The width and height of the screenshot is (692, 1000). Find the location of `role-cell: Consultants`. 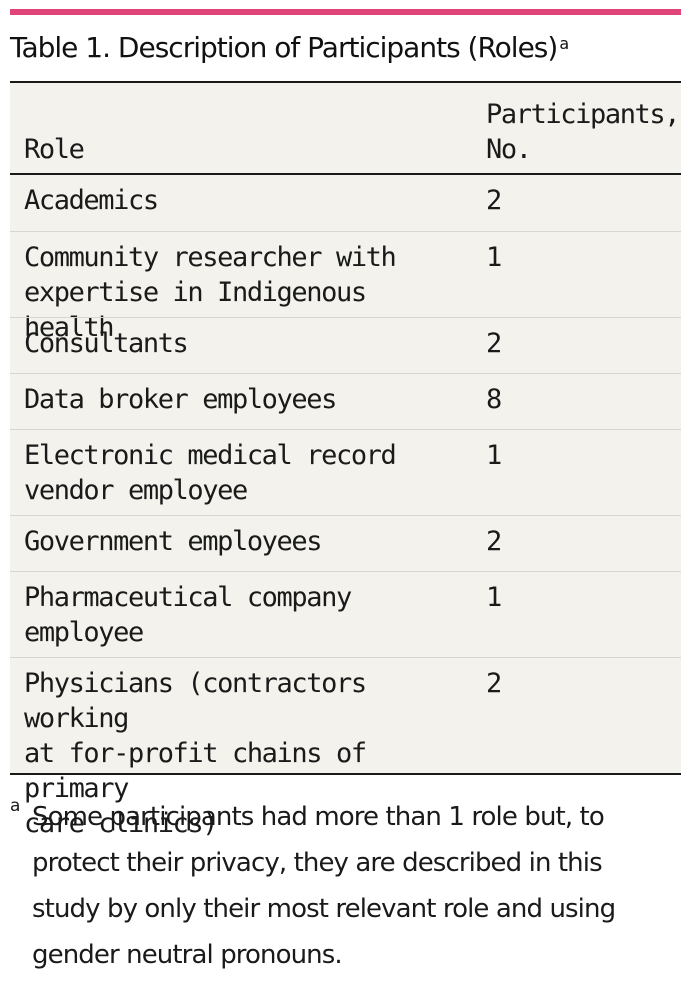

role-cell: Consultants is located at coordinates (106, 343).